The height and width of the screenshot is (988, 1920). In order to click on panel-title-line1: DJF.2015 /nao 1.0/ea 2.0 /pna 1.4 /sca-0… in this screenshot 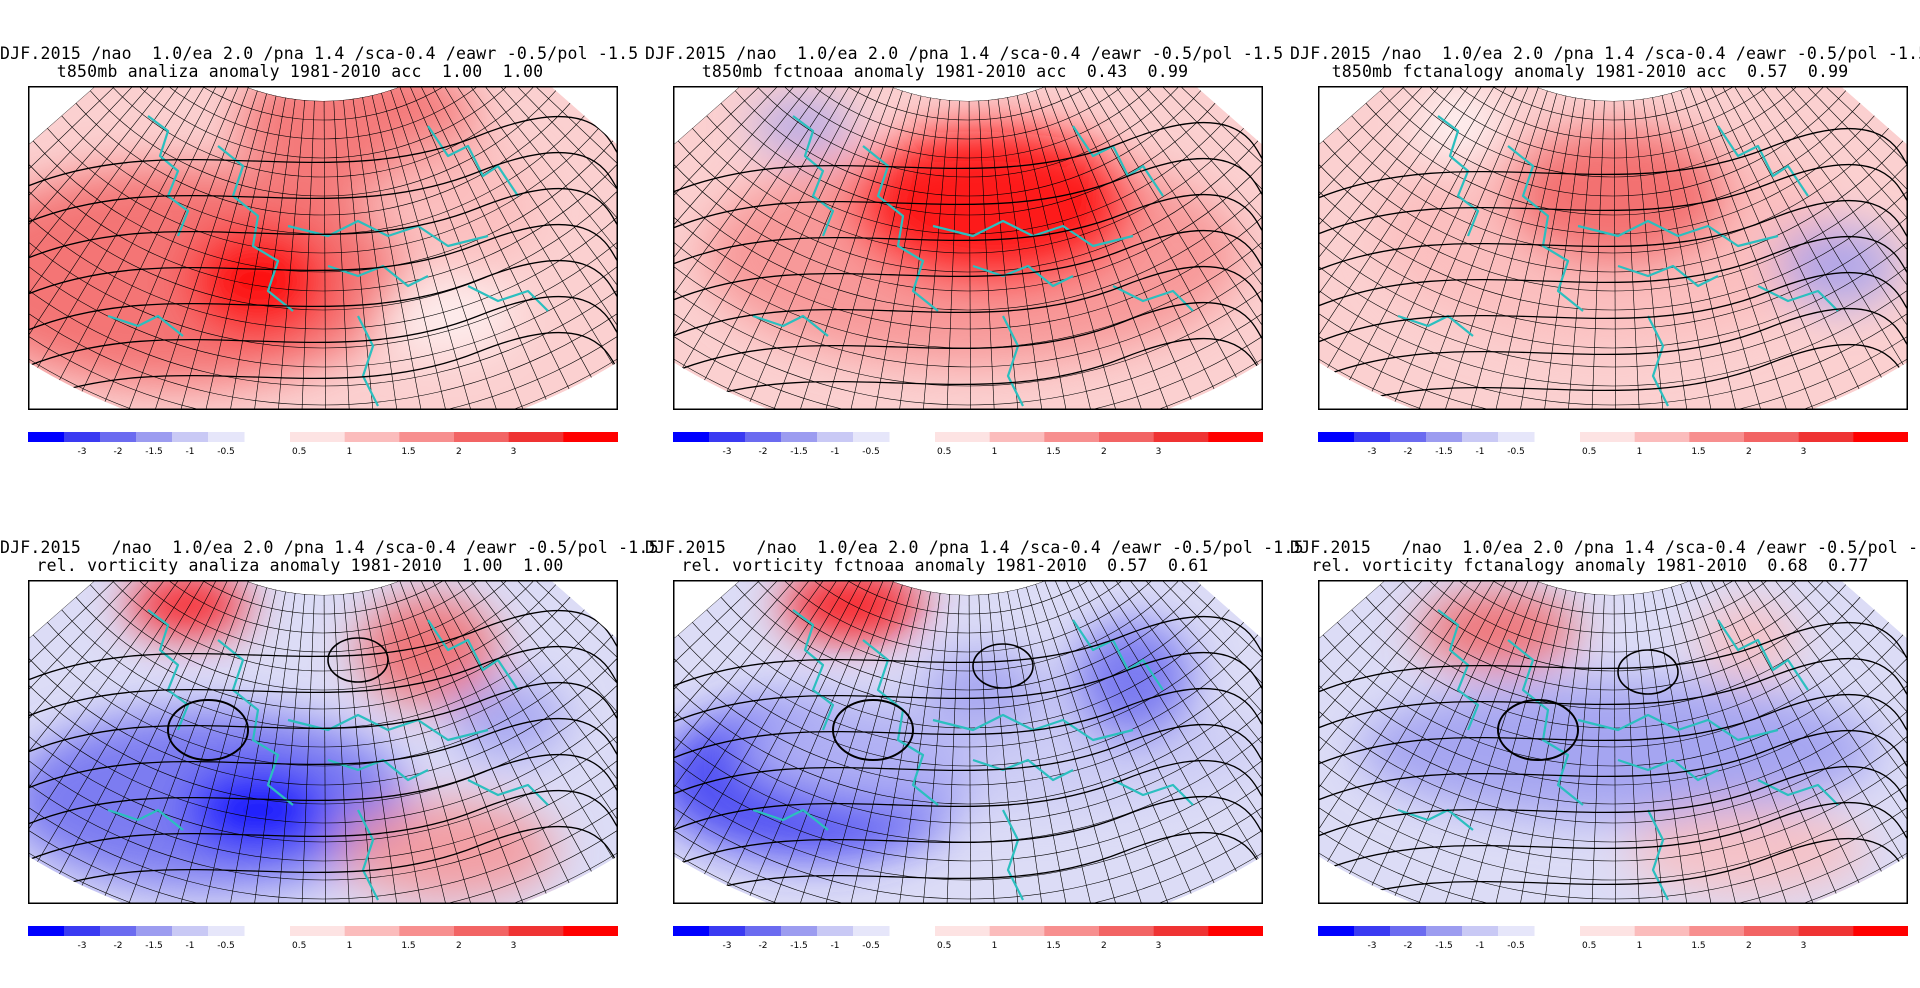, I will do `click(329, 547)`.